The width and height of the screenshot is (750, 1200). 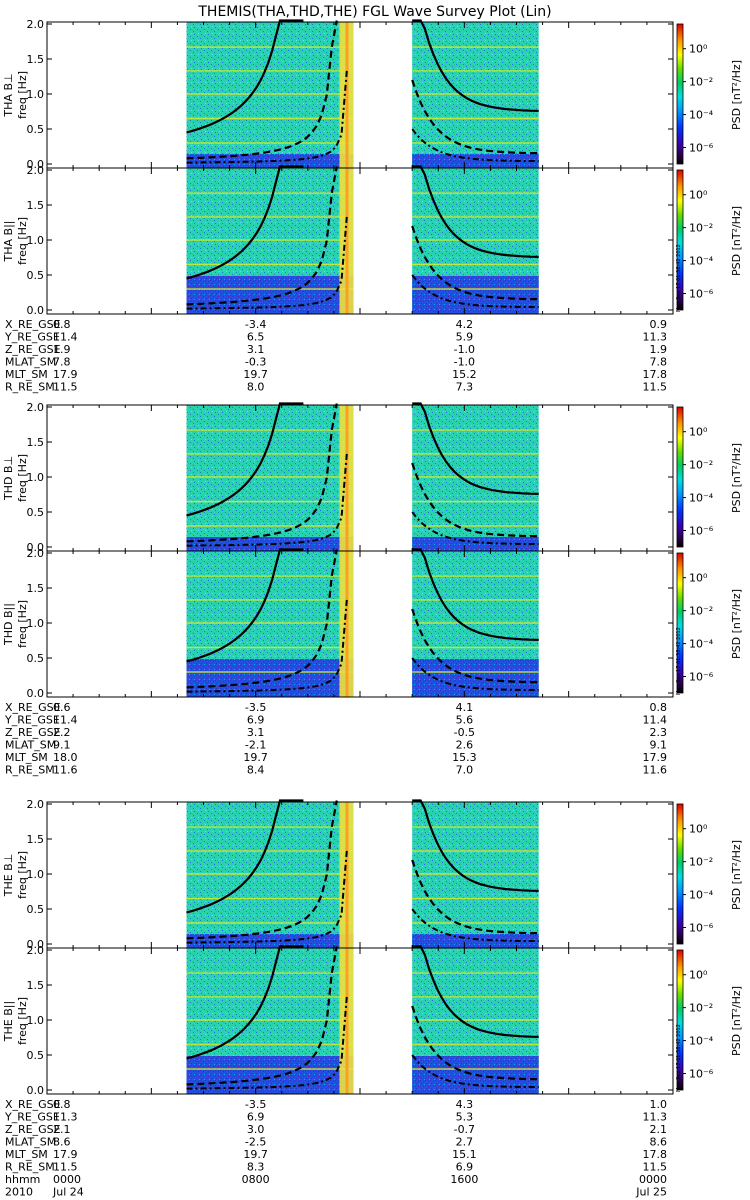 What do you see at coordinates (465, 324) in the screenshot?
I see `ephemeris-value: 4.2` at bounding box center [465, 324].